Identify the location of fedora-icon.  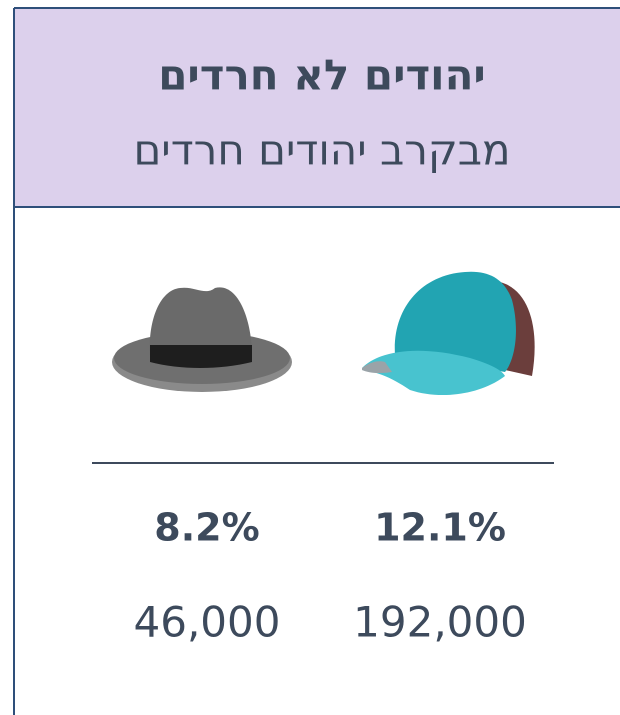
(202, 339).